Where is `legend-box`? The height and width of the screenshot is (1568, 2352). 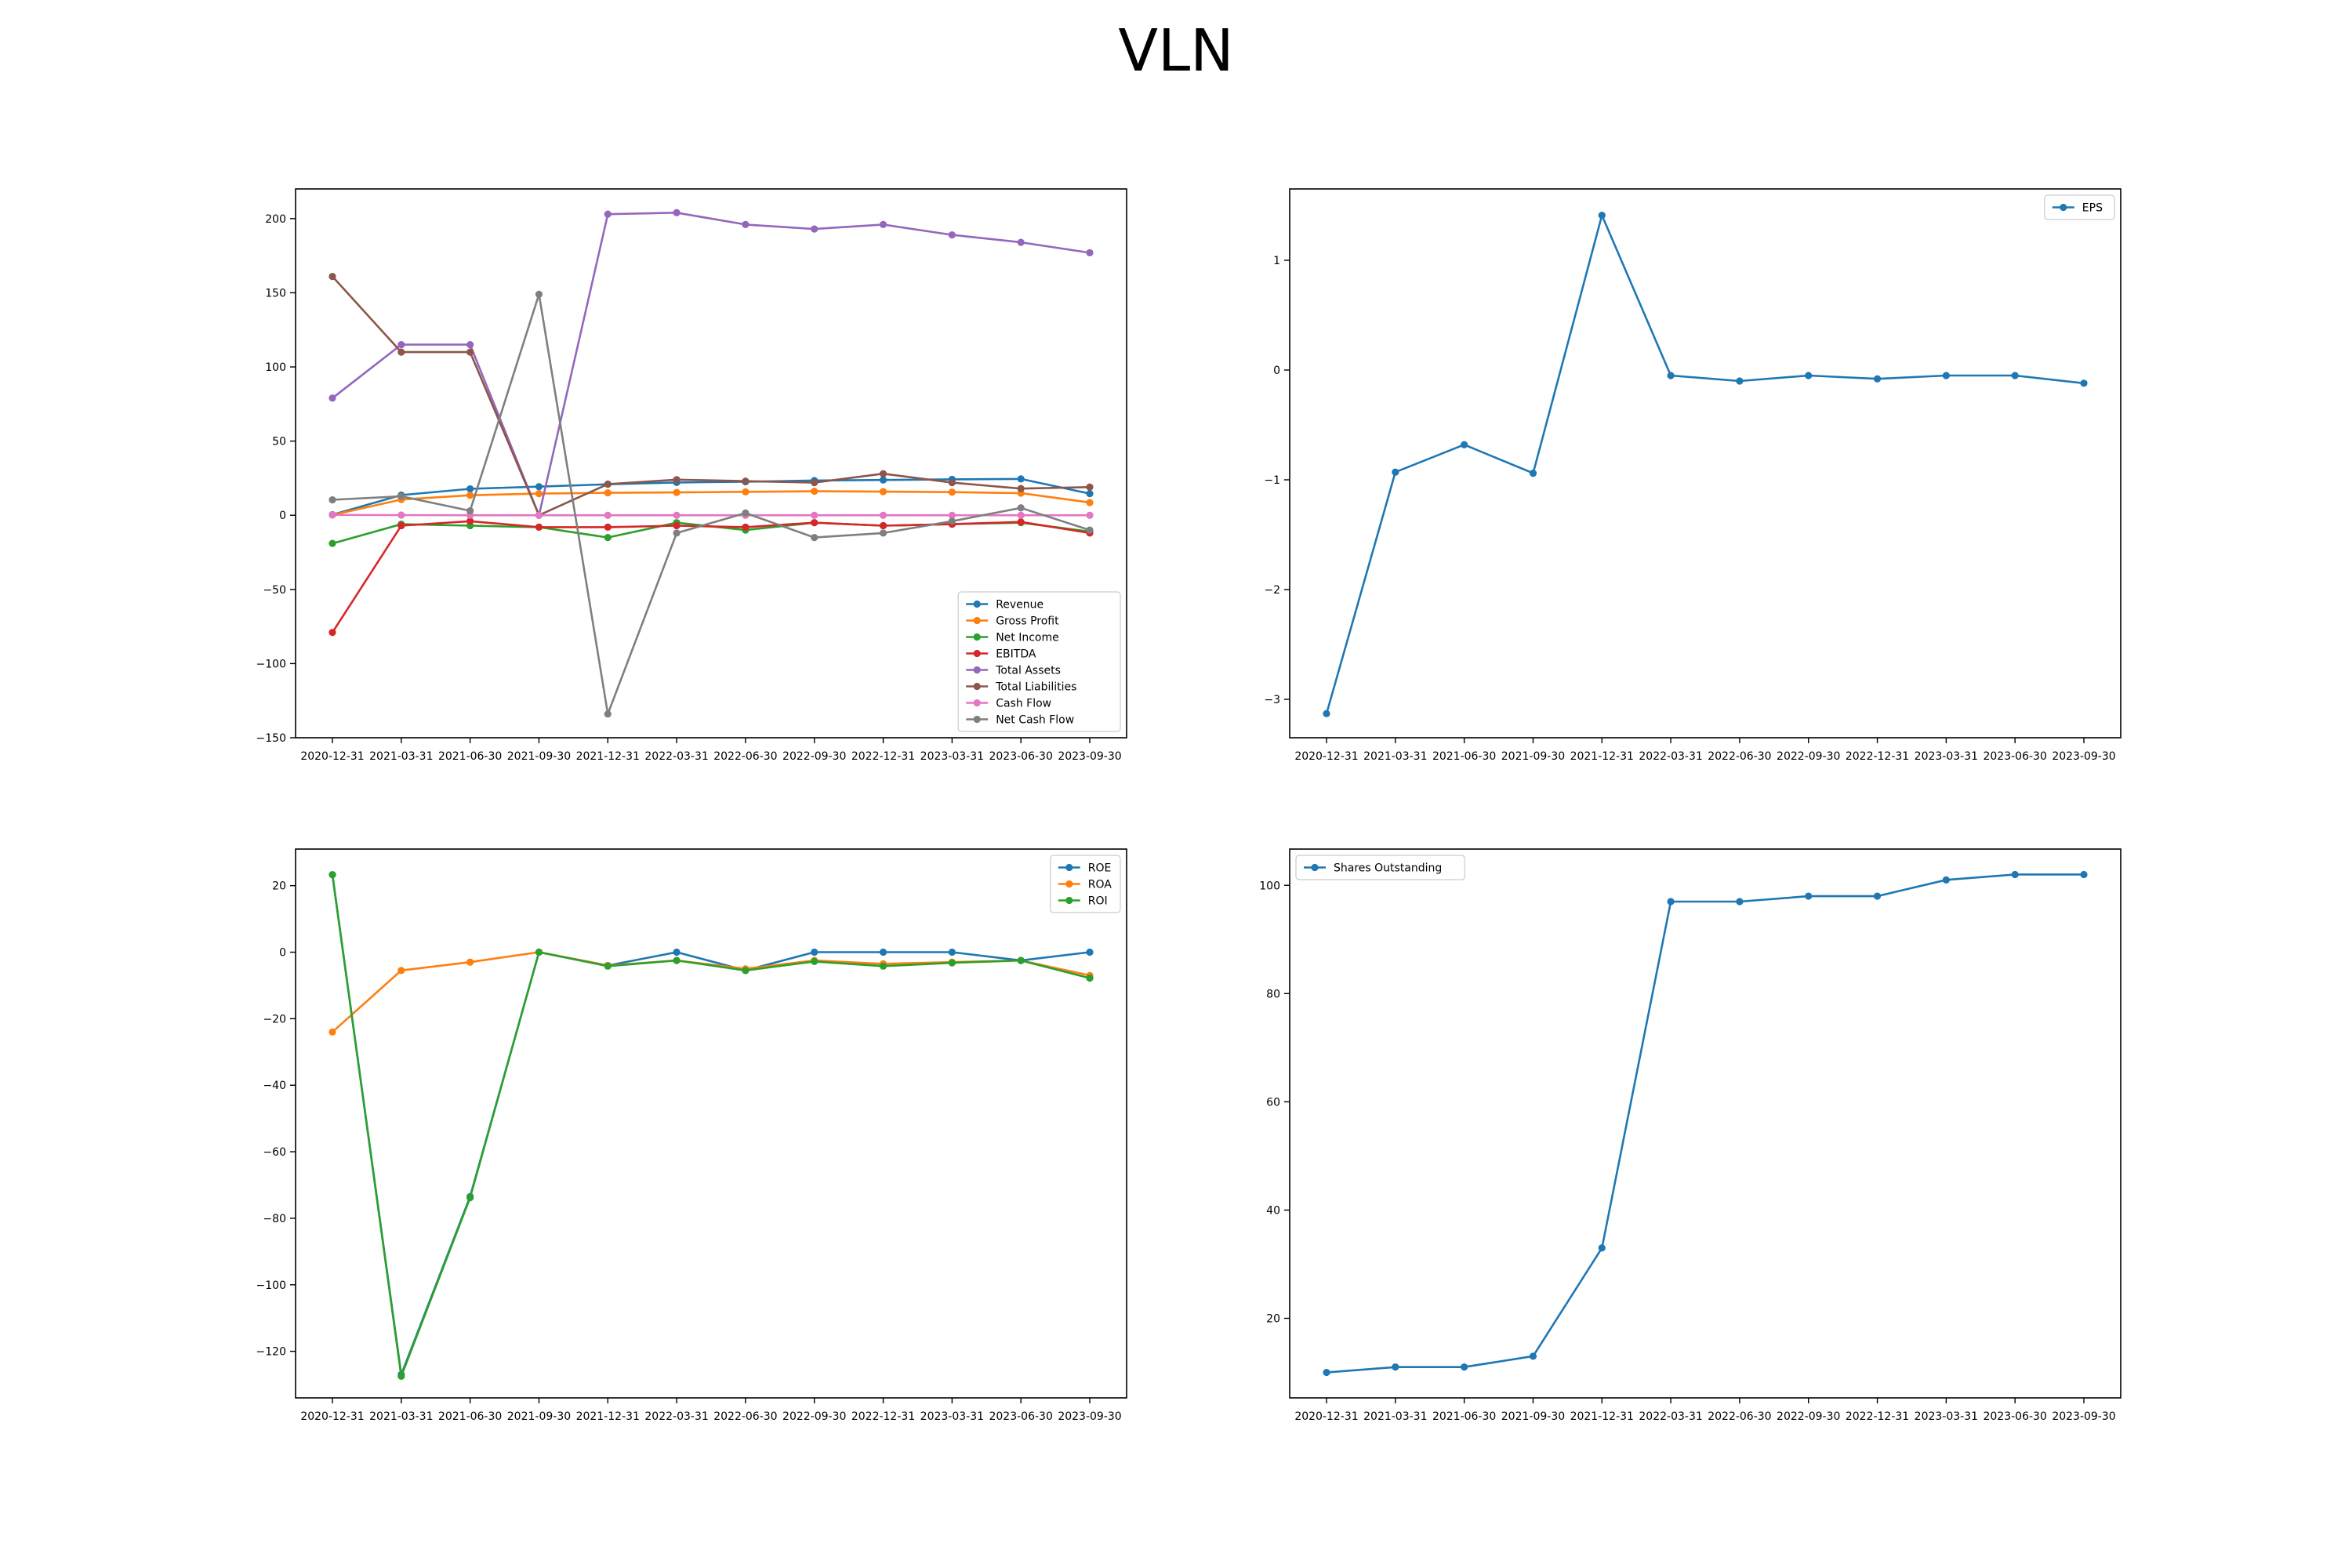 legend-box is located at coordinates (1380, 868).